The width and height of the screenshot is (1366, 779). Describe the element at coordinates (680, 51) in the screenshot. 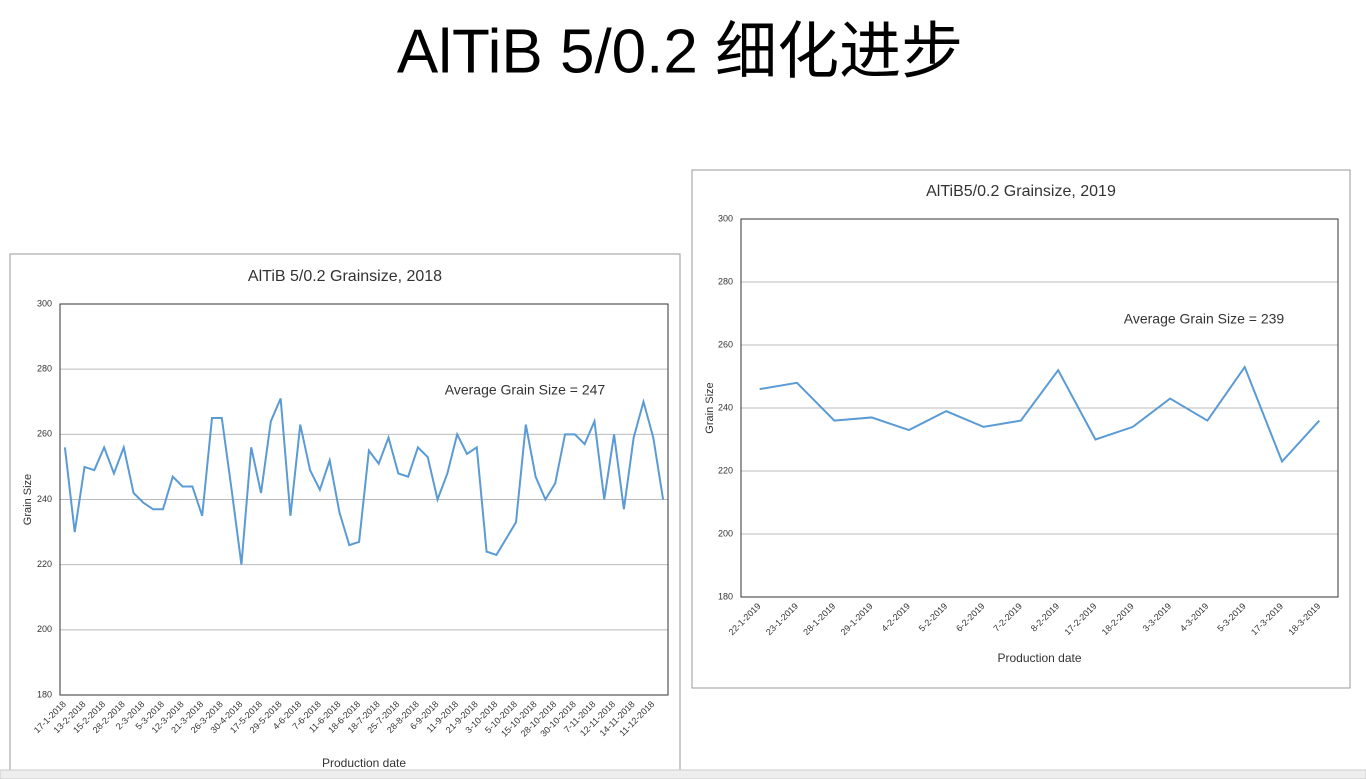

I see `slide-title: AlTiB 5/0.2 细化进步` at that location.